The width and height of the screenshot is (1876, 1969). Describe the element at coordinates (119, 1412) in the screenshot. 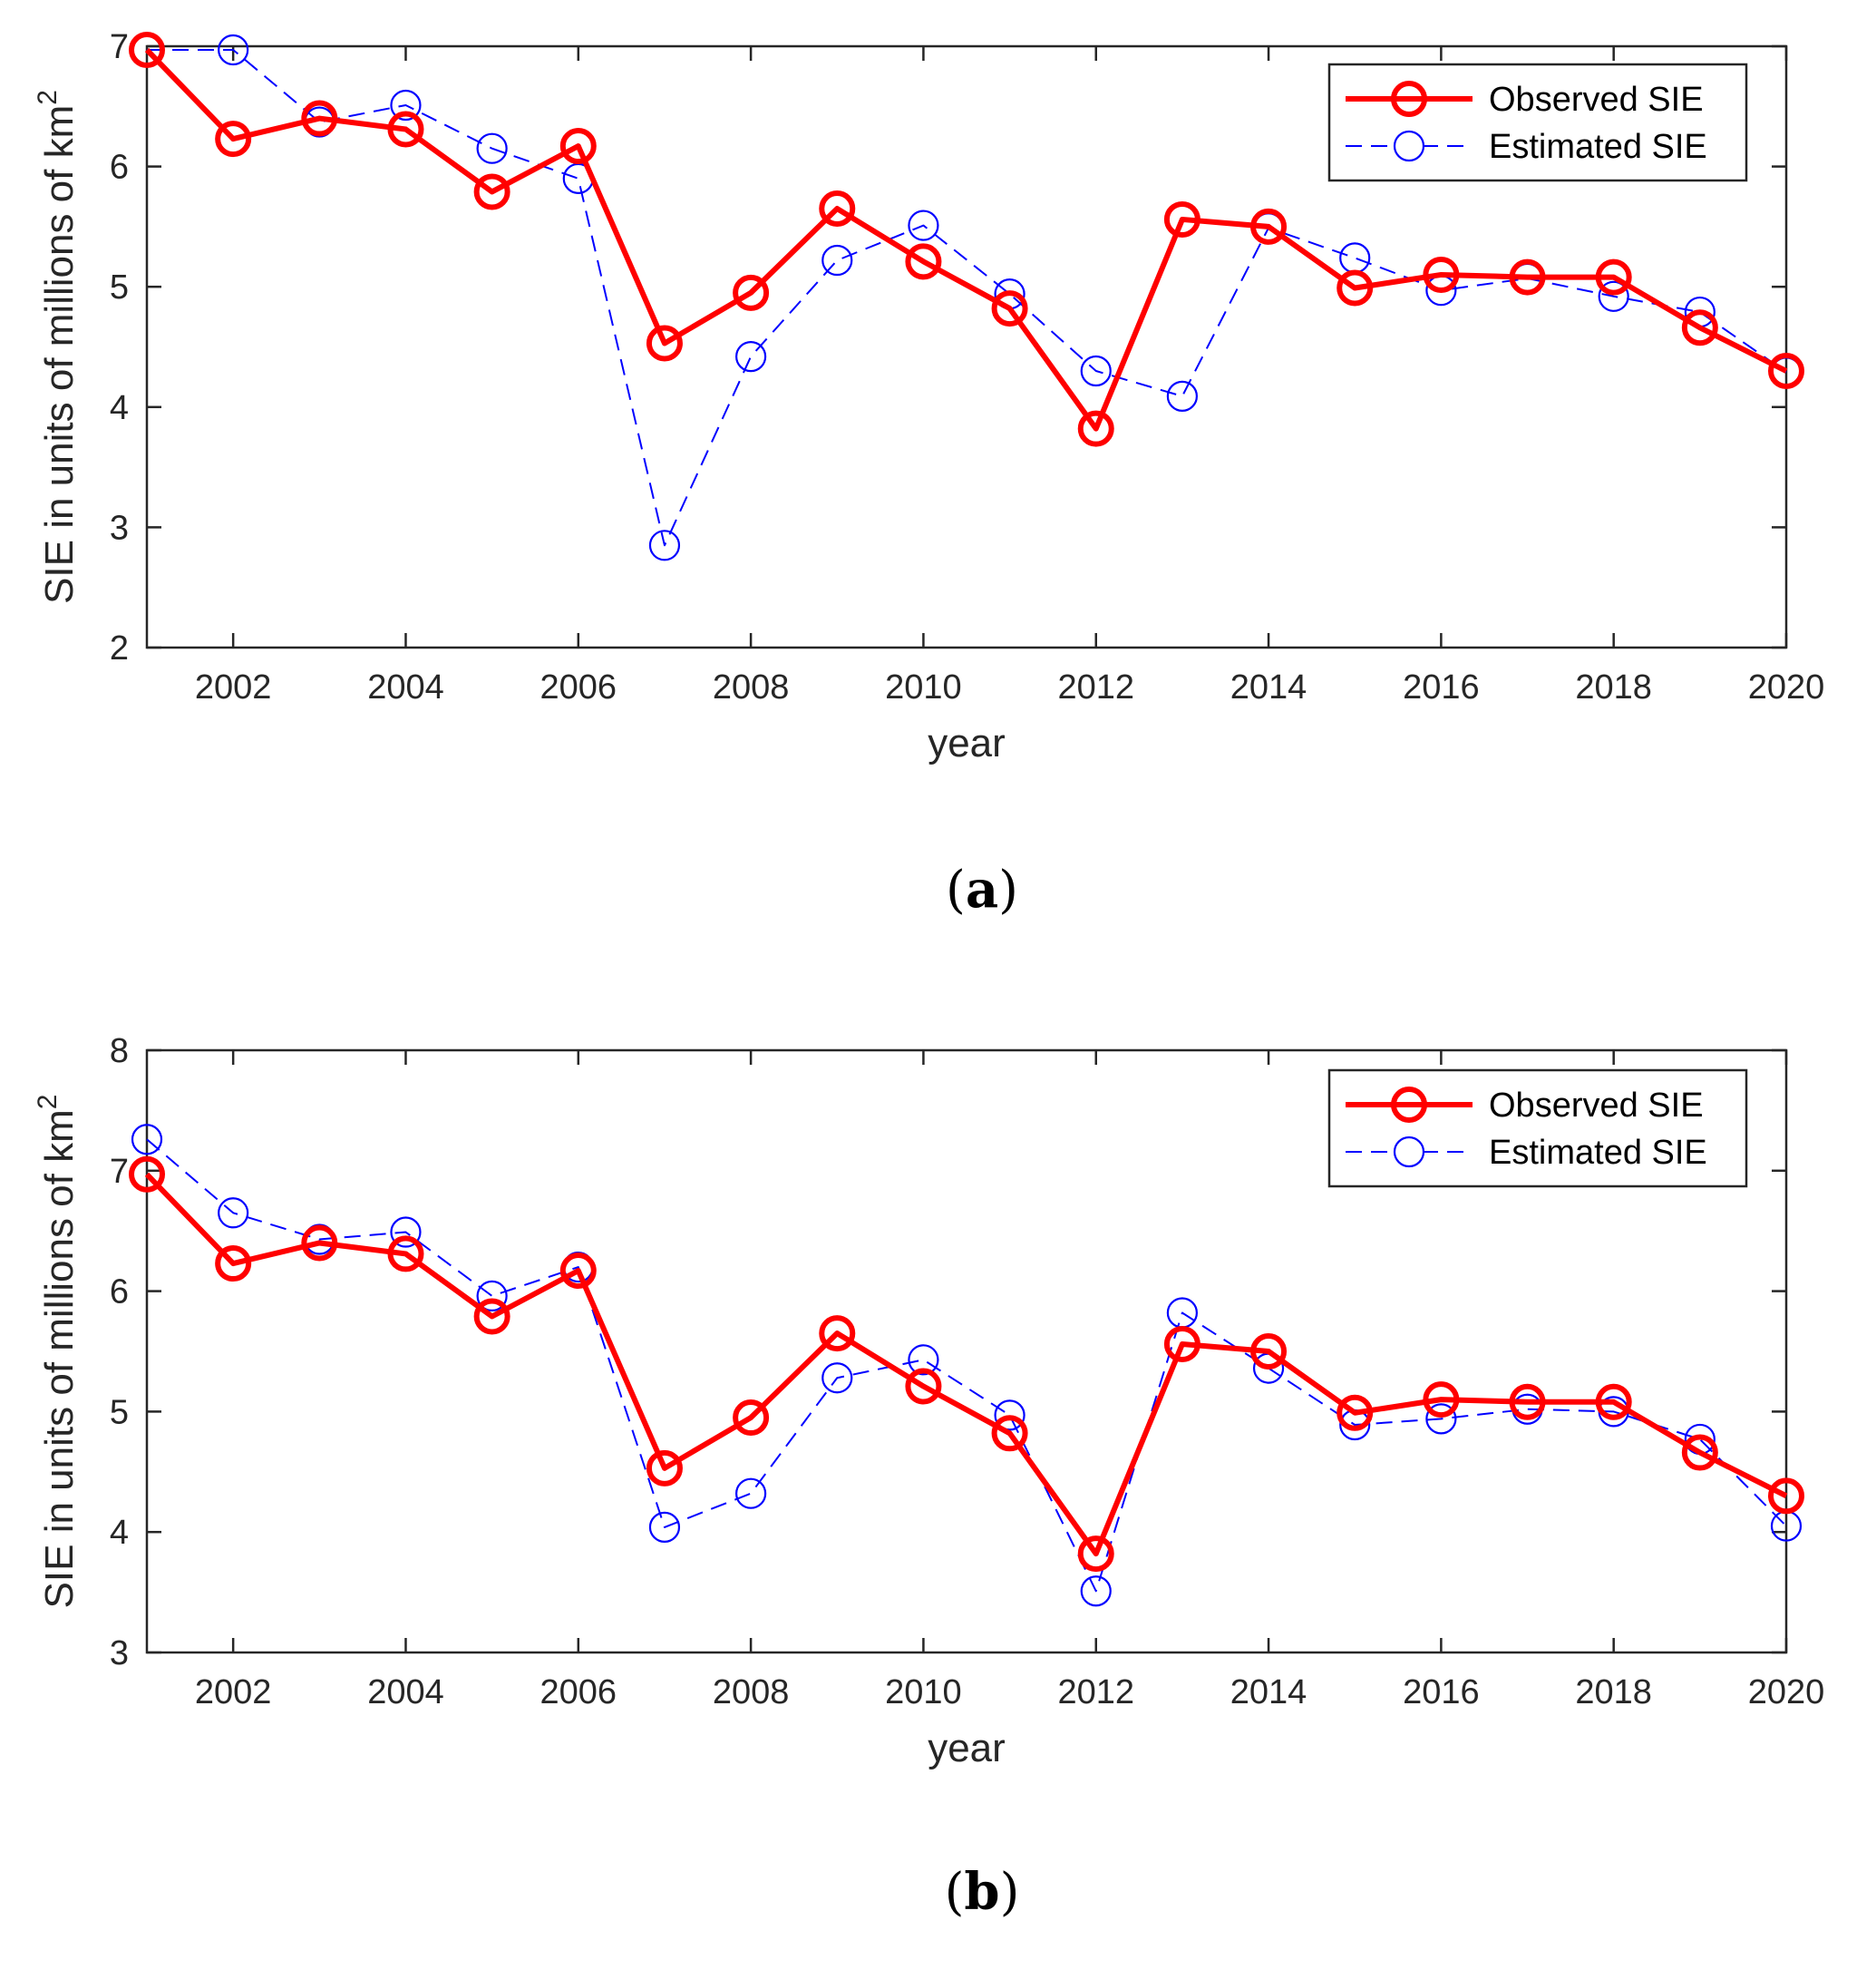

I see `y-tick-label: 5` at that location.